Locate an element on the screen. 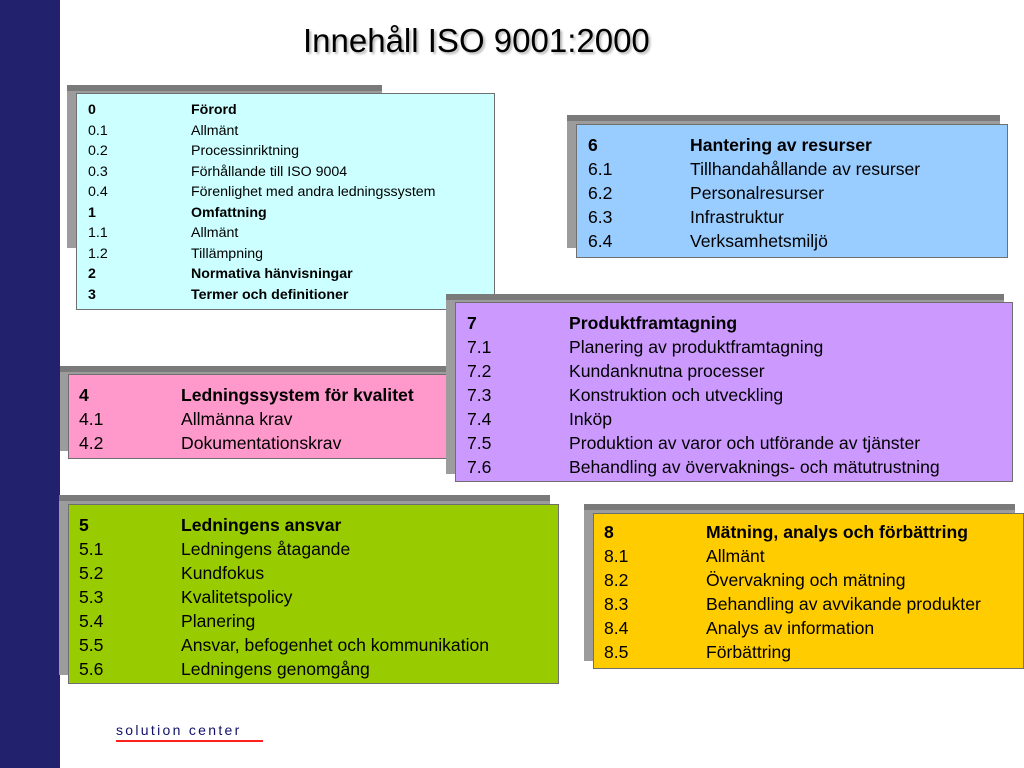 The image size is (1024, 768). section-title: Infrastruktur is located at coordinates (737, 217).